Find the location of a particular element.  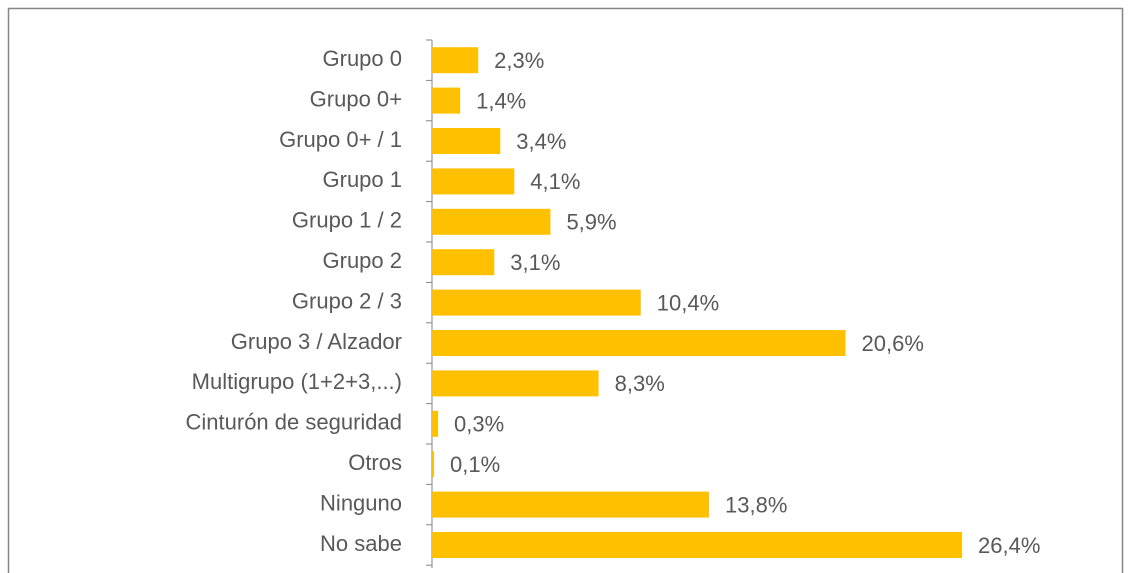

value-label: 8,3% is located at coordinates (640, 383).